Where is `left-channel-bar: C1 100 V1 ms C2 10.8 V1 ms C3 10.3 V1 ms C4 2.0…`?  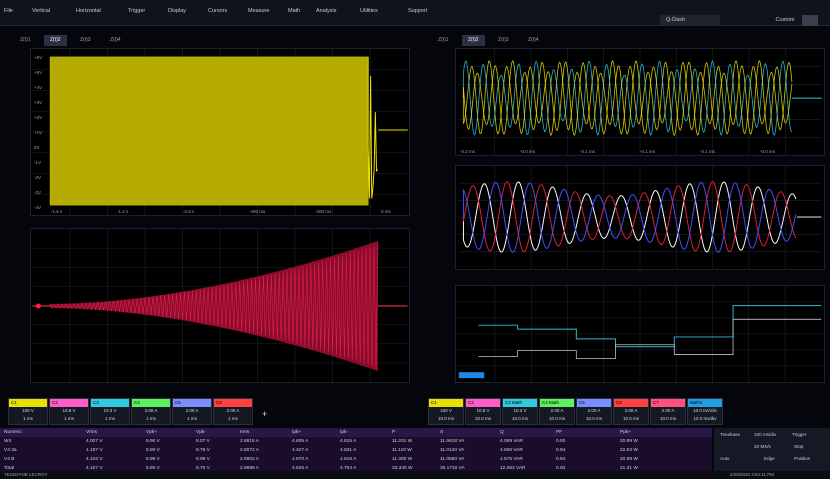 left-channel-bar: C1 100 V1 ms C2 10.8 V1 ms C3 10.3 V1 ms C4 2.0… is located at coordinates (133, 411).